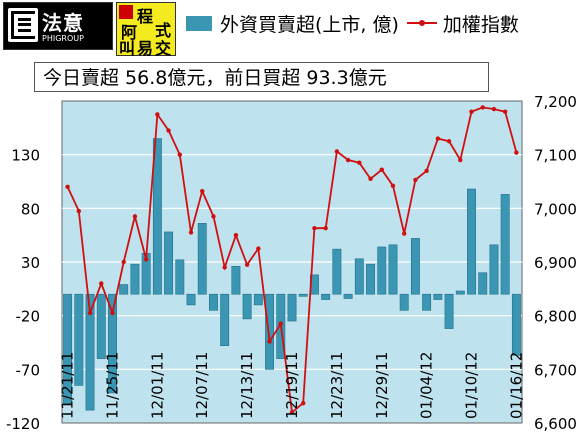 The height and width of the screenshot is (448, 587). What do you see at coordinates (555, 156) in the screenshot?
I see `y-right-tick-label: 7,100` at bounding box center [555, 156].